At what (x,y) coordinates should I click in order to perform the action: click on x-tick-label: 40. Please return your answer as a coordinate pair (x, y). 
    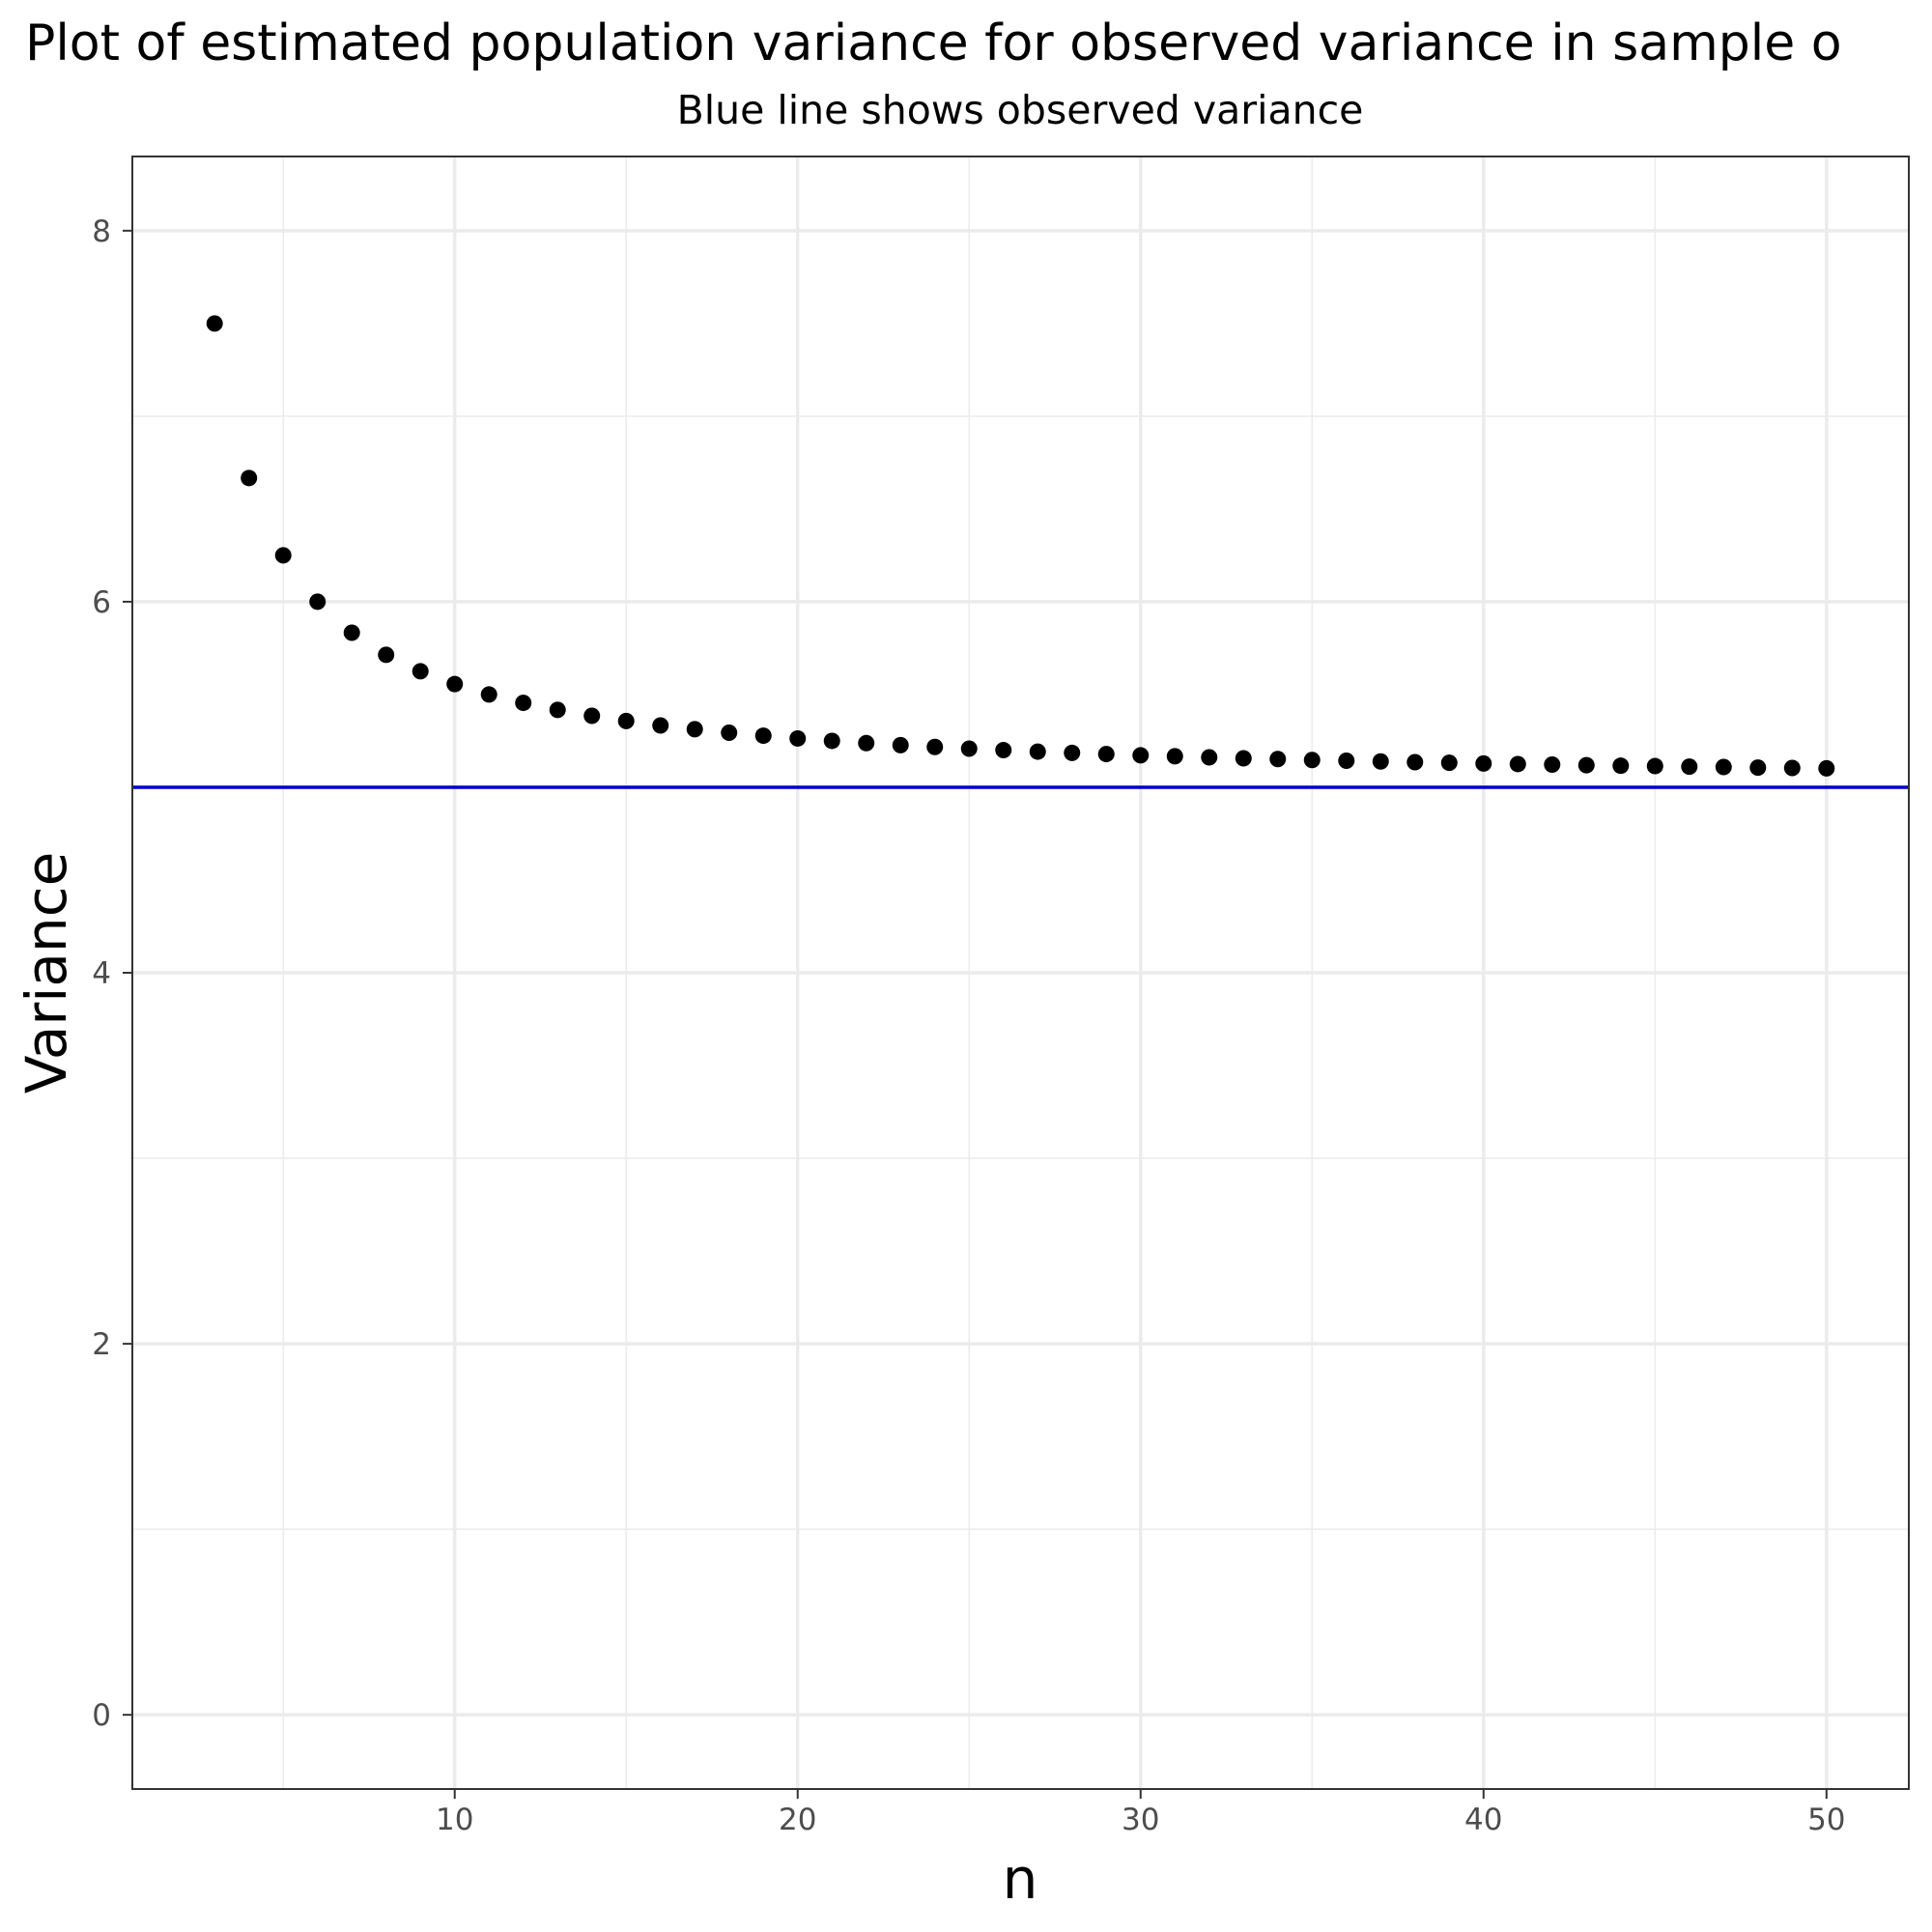
    Looking at the image, I should click on (1483, 1820).